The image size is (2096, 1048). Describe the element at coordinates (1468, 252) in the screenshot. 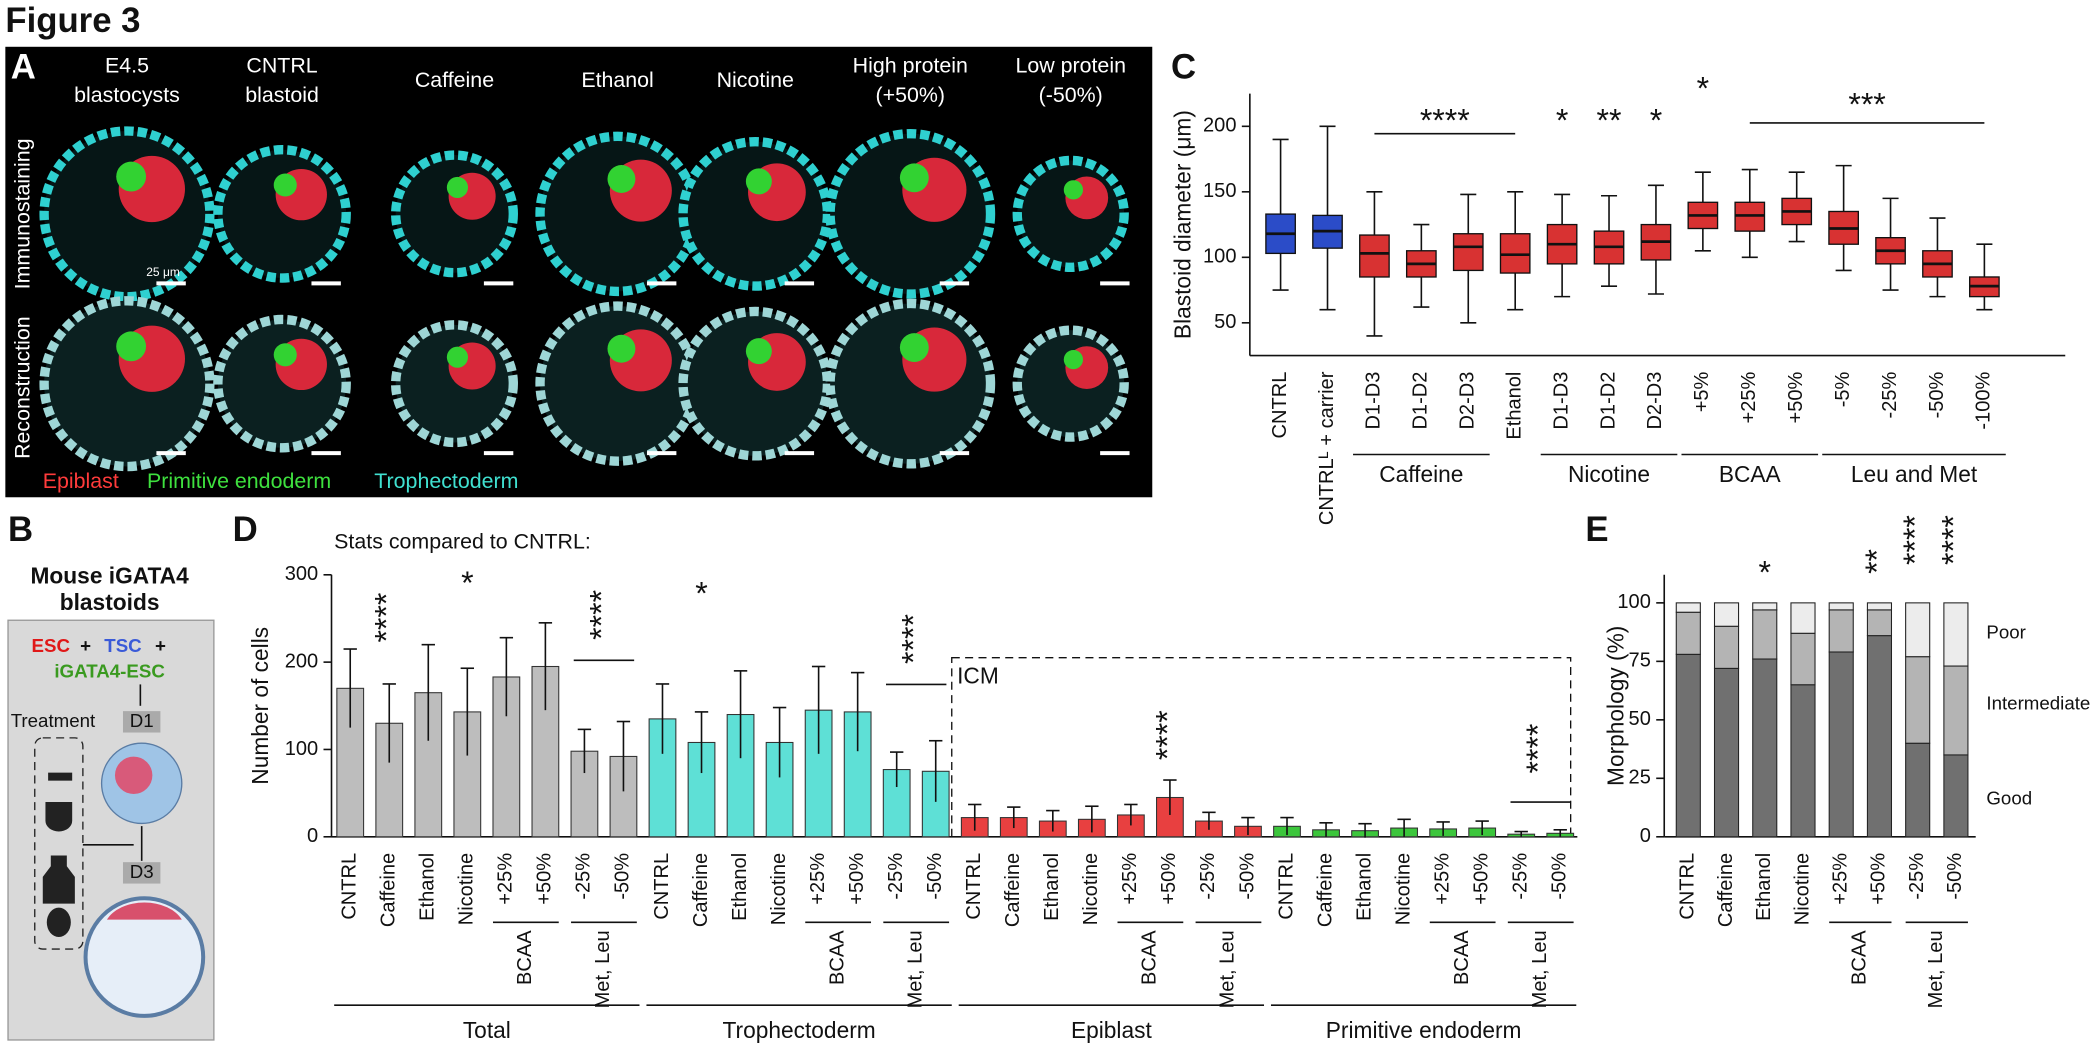

I see `box` at that location.